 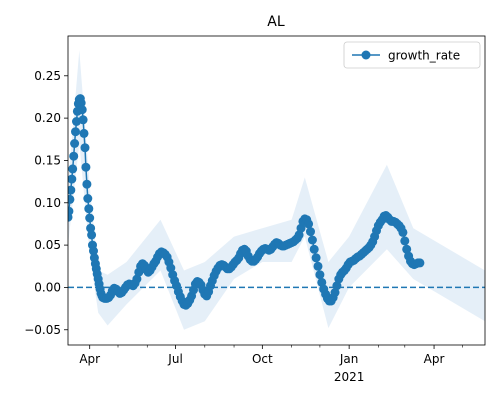 What do you see at coordinates (47, 76) in the screenshot?
I see `y-tick-label: 0.25` at bounding box center [47, 76].